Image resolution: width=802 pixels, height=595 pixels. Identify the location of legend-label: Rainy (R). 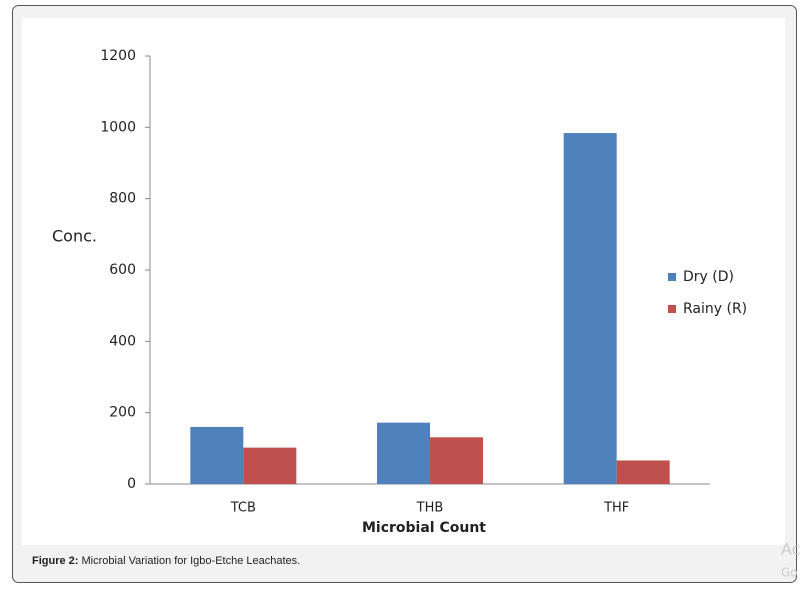
(715, 309).